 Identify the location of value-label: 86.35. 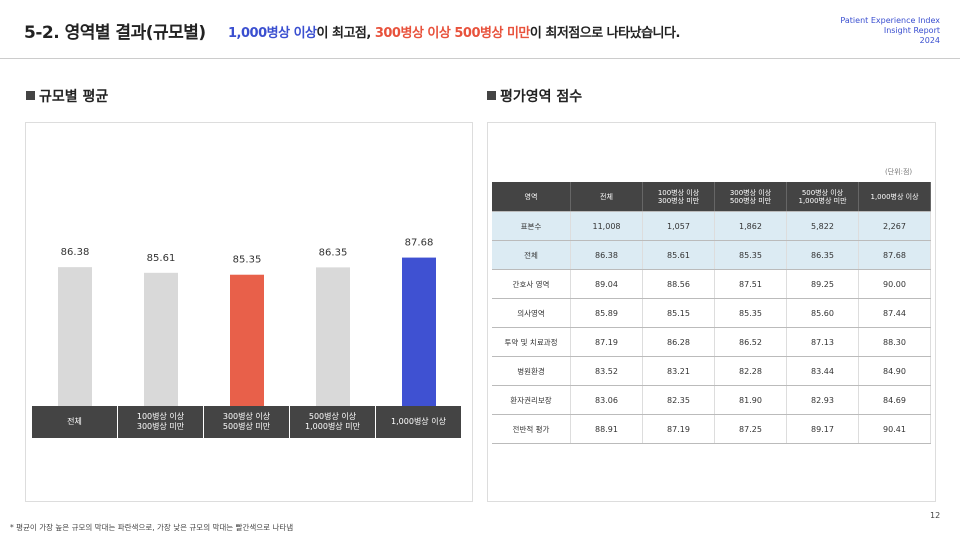
(333, 252).